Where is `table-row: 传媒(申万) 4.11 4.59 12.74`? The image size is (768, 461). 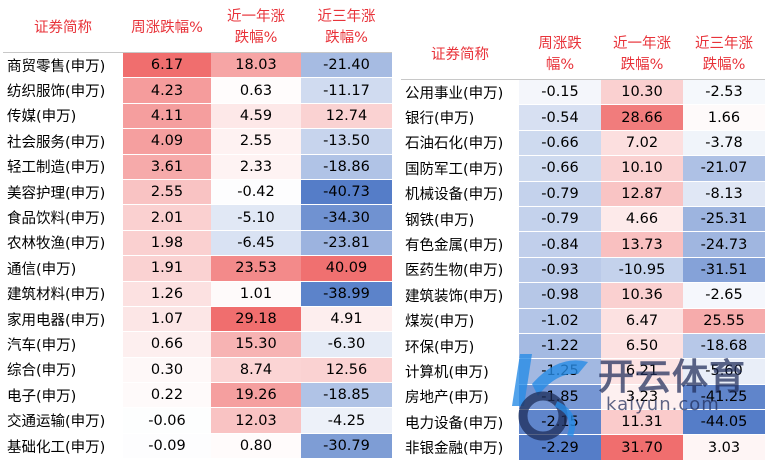
table-row: 传媒(申万) 4.11 4.59 12.74 is located at coordinates (197, 116).